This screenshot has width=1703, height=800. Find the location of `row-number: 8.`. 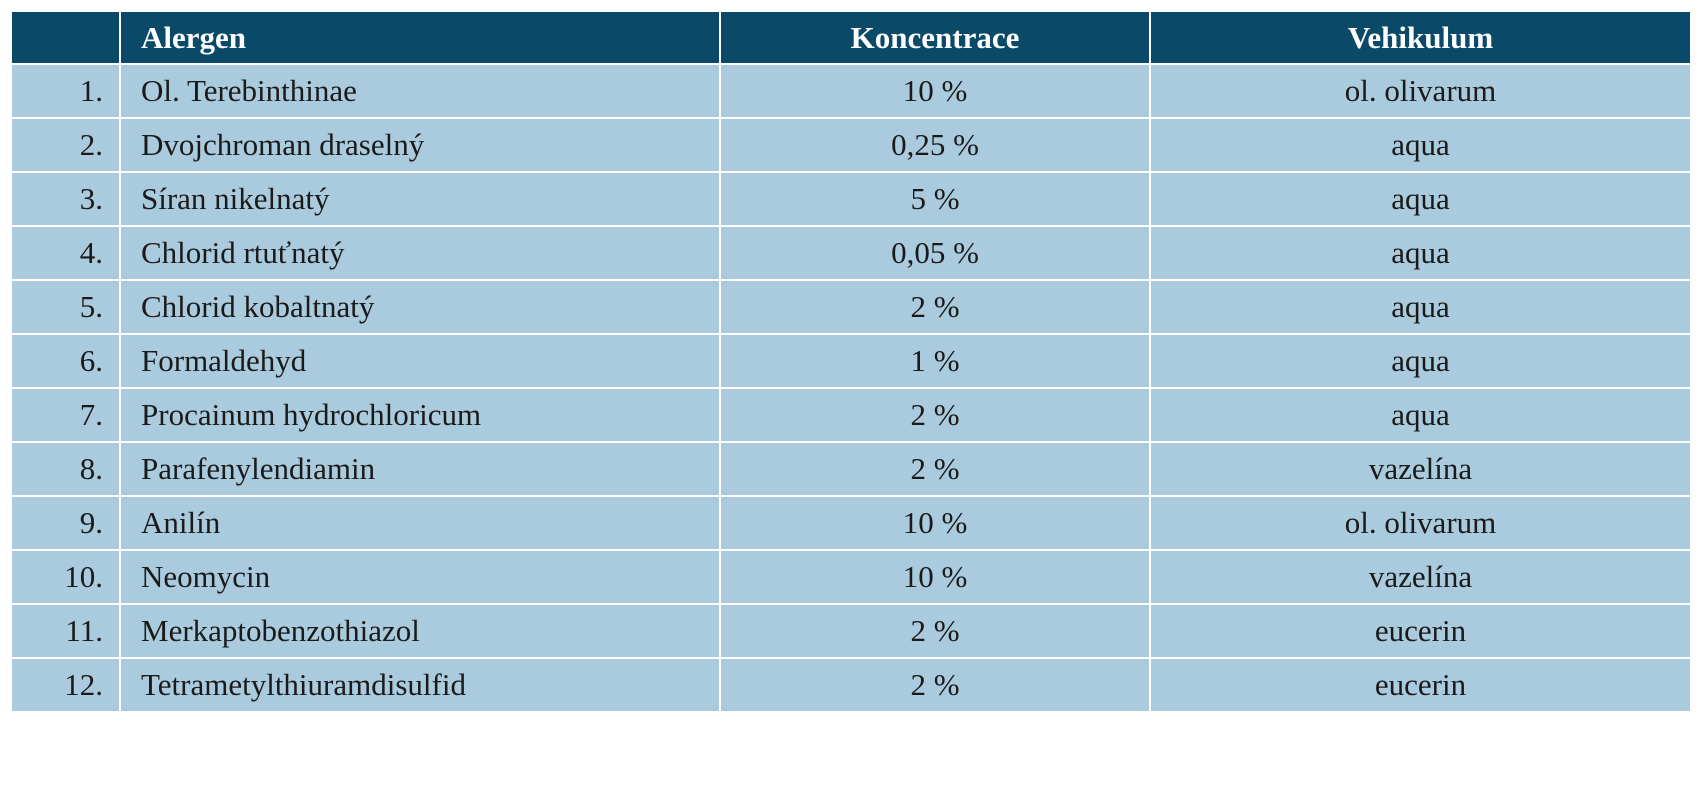

row-number: 8. is located at coordinates (66, 469).